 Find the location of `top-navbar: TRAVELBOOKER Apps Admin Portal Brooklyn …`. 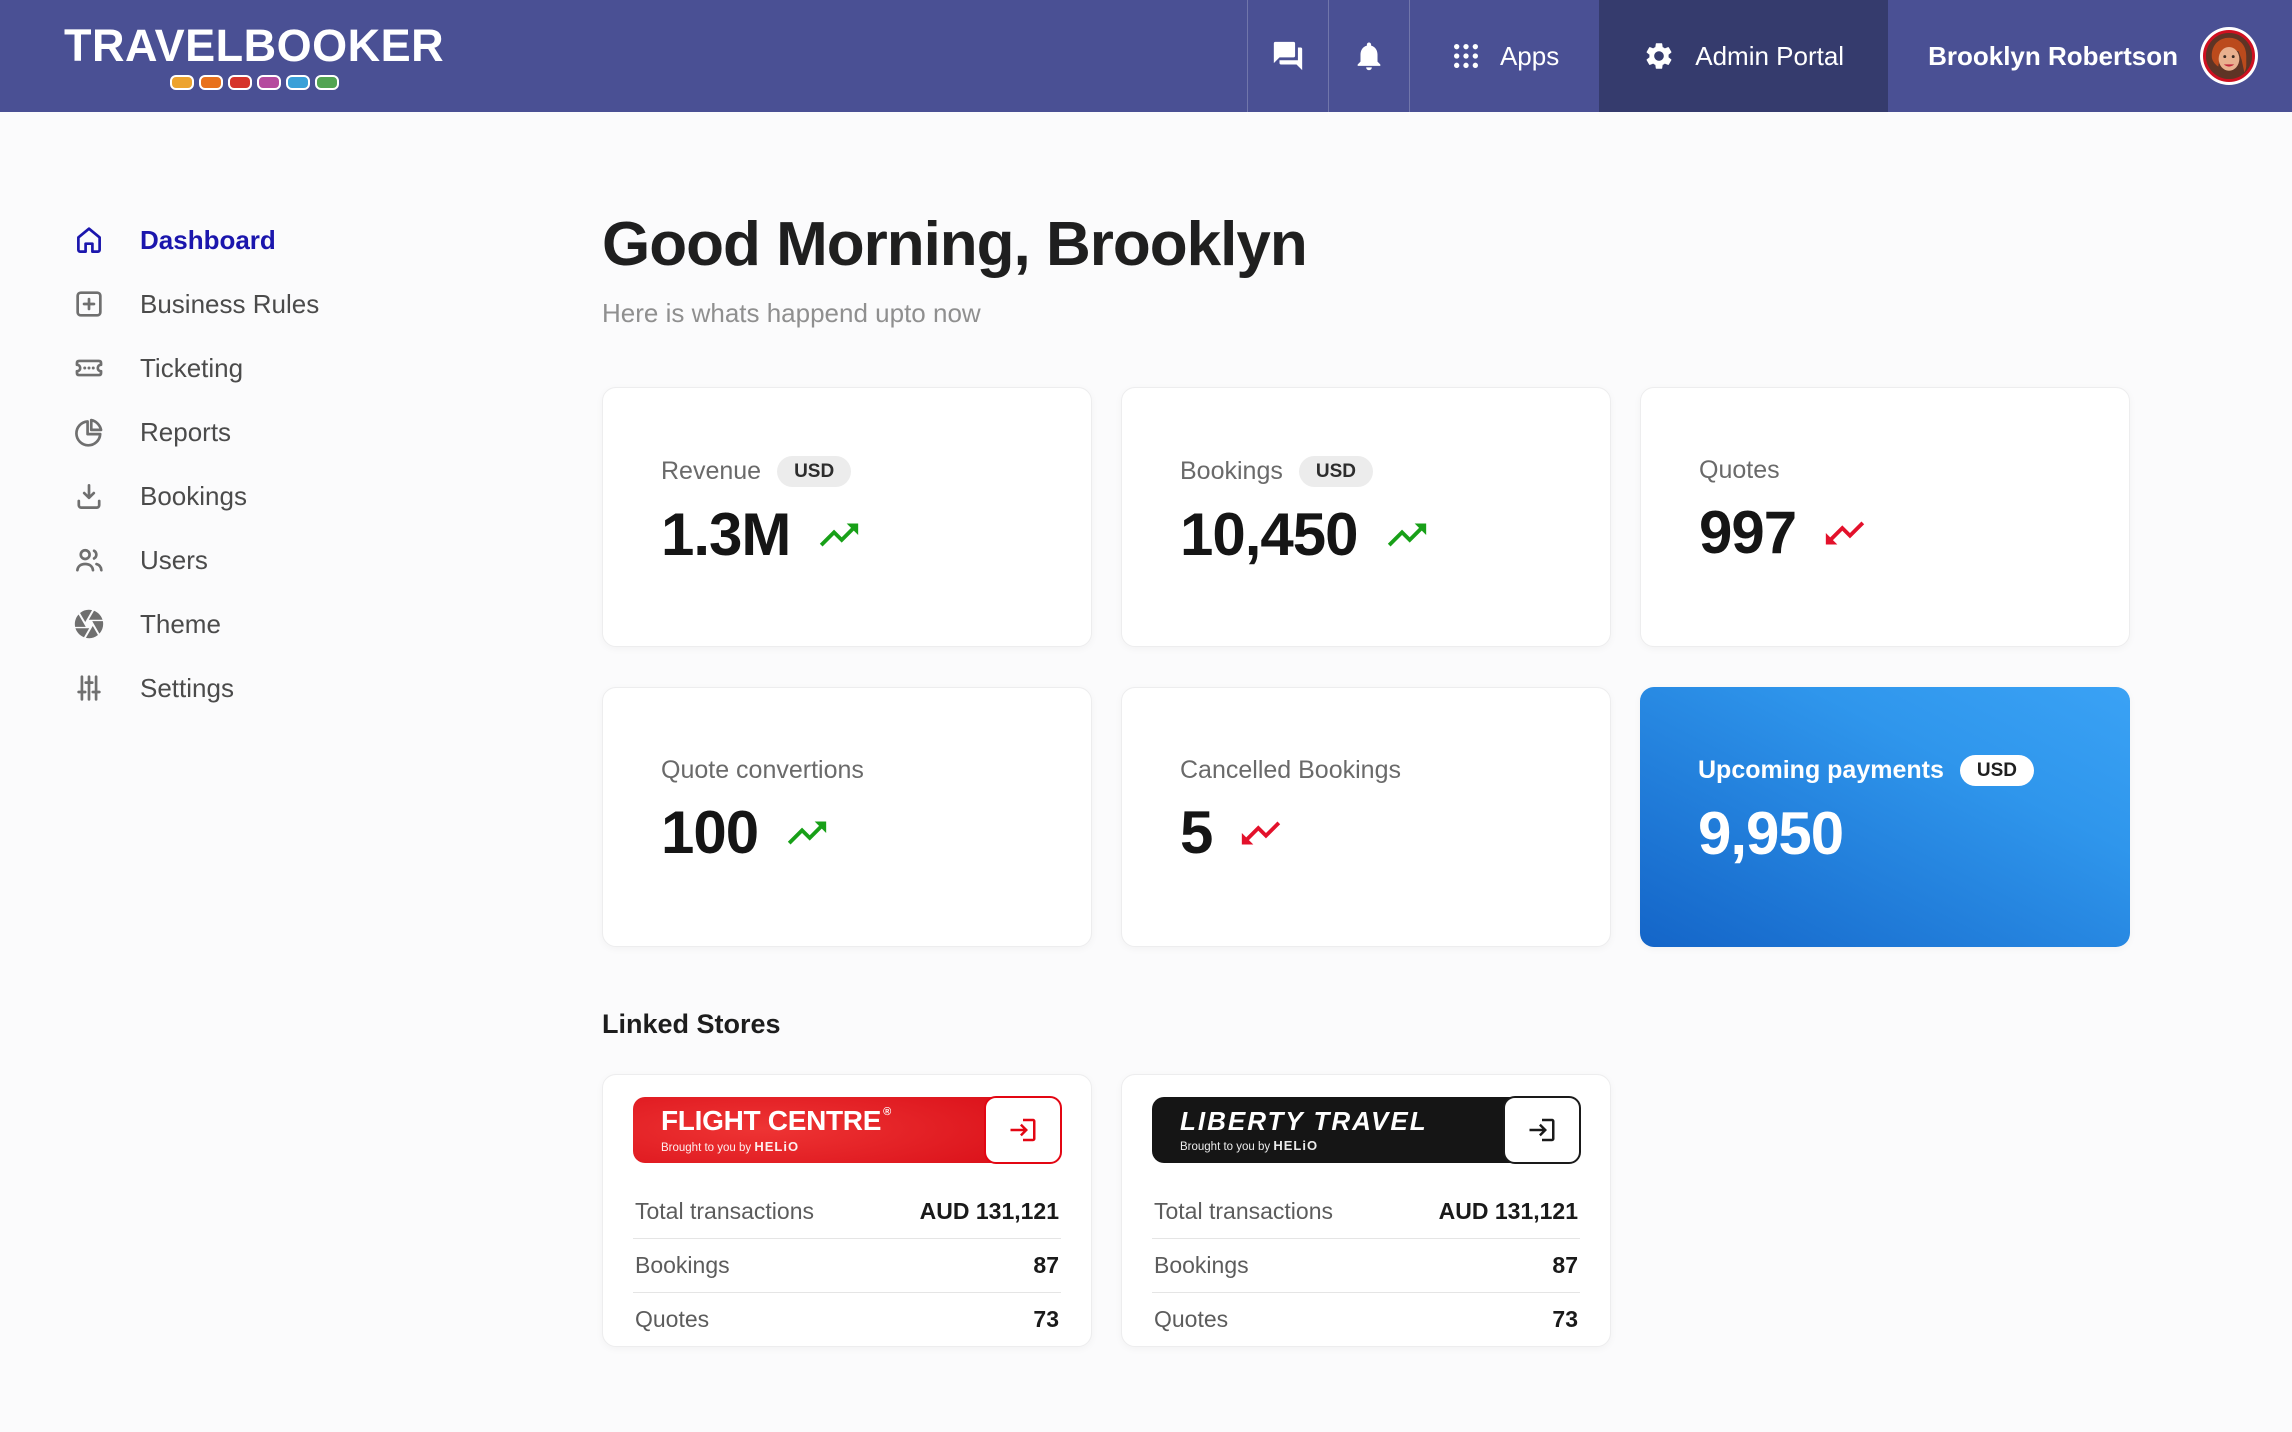

top-navbar: TRAVELBOOKER Apps Admin Portal Brooklyn … is located at coordinates (1146, 56).